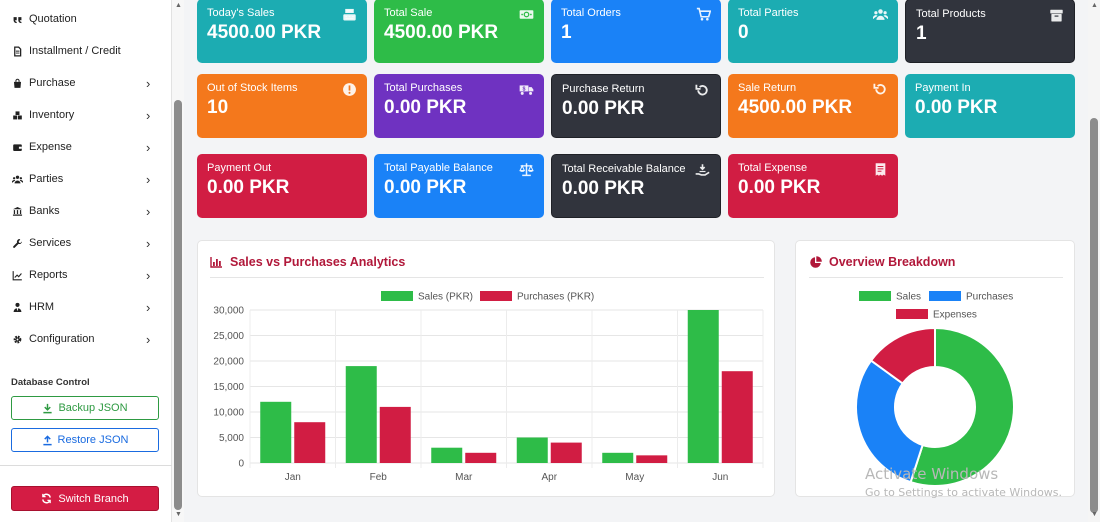 The width and height of the screenshot is (1100, 522). Describe the element at coordinates (86, 179) in the screenshot. I see `sidebar-item: Parties ›` at that location.